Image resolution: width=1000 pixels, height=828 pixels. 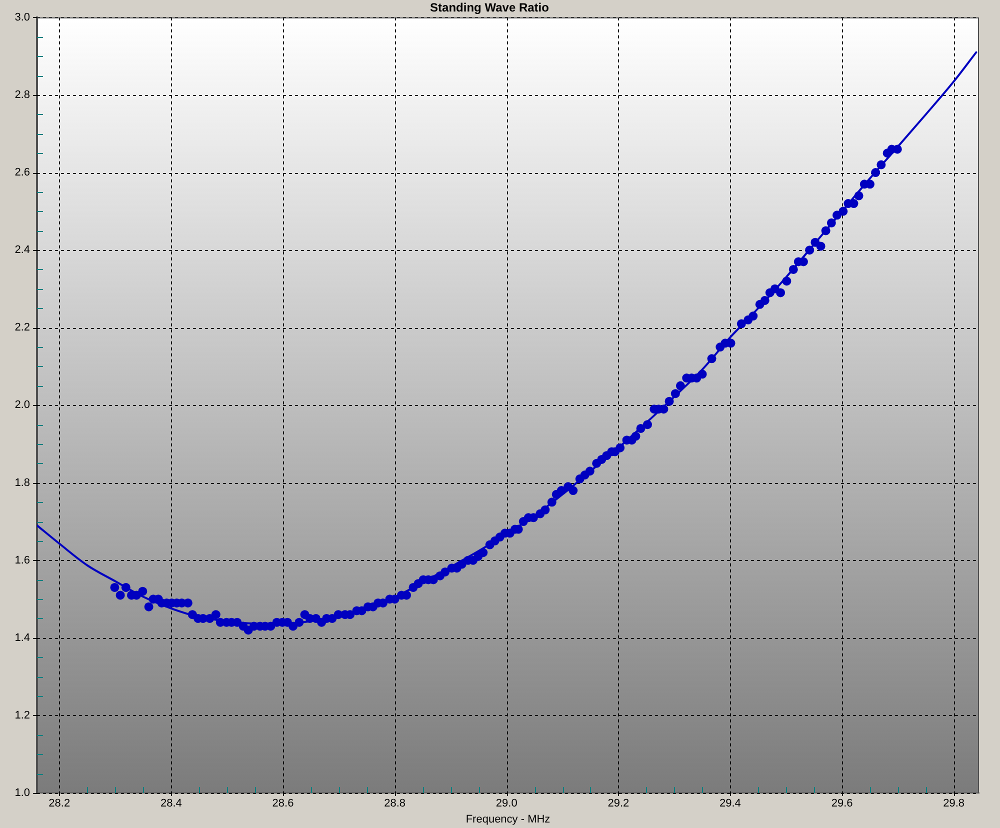 What do you see at coordinates (22, 793) in the screenshot?
I see `y-tick-label: 1.0` at bounding box center [22, 793].